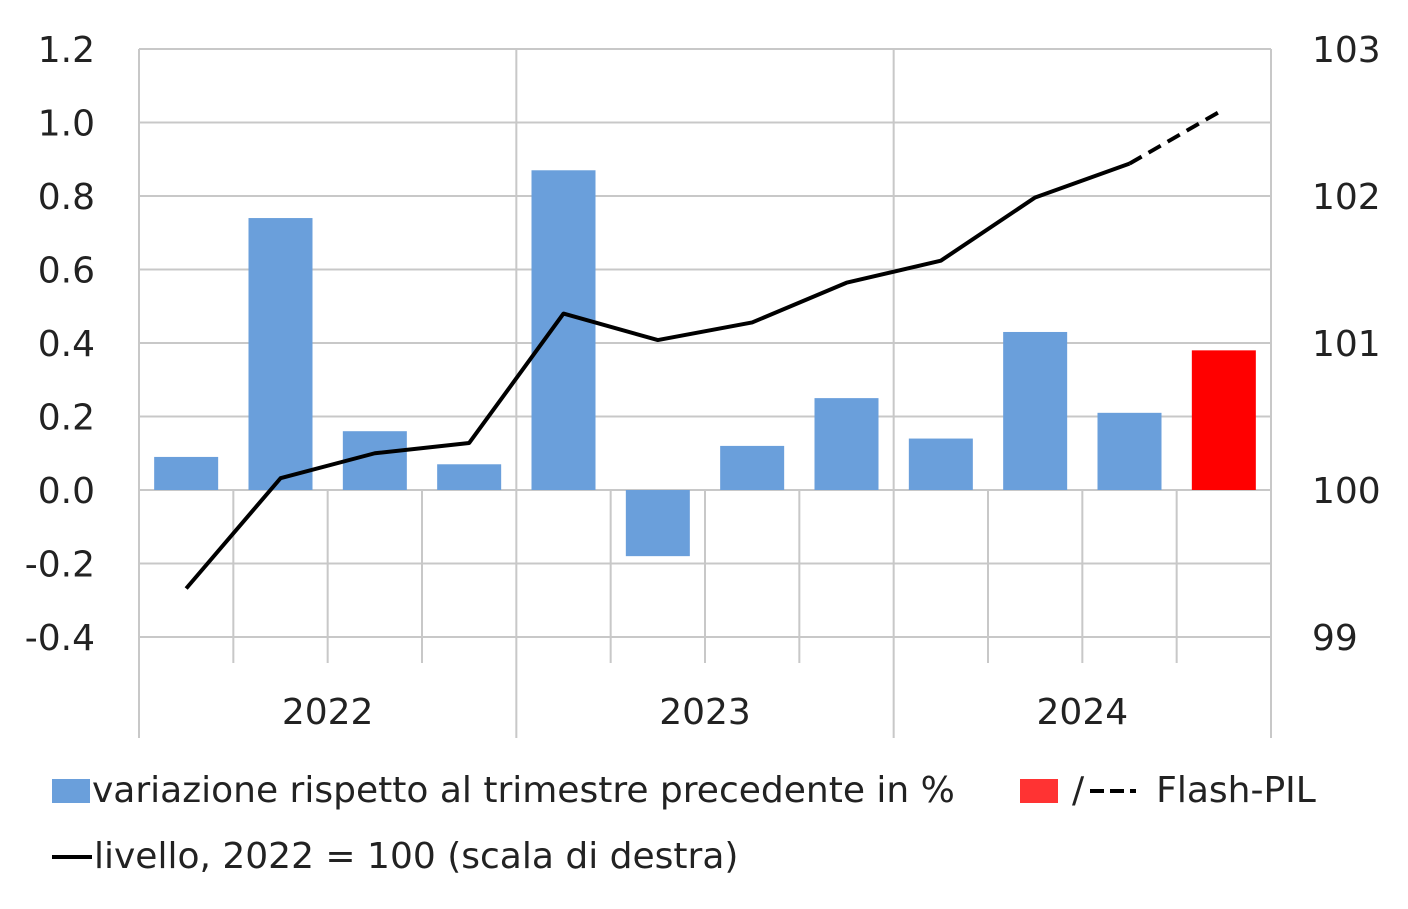 The height and width of the screenshot is (909, 1408). Describe the element at coordinates (66, 418) in the screenshot. I see `y-left-tick-label: 0.2` at that location.